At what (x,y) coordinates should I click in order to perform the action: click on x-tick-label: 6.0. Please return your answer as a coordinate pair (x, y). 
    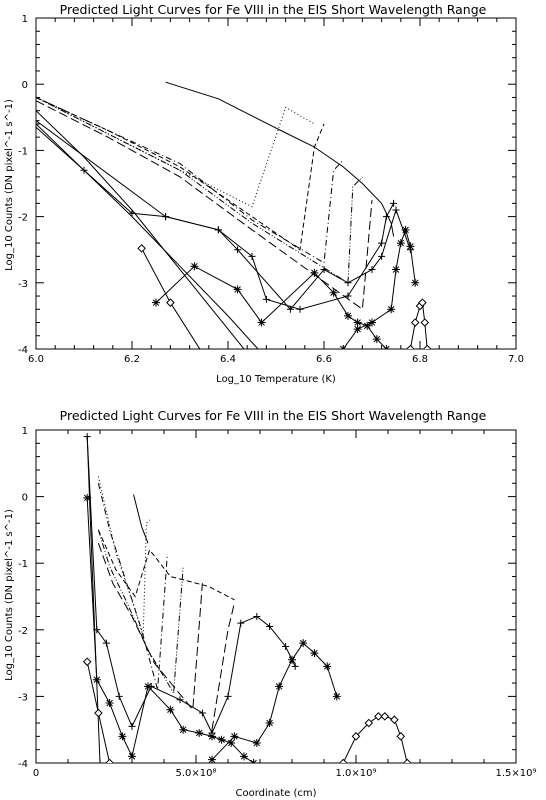
    Looking at the image, I should click on (36, 359).